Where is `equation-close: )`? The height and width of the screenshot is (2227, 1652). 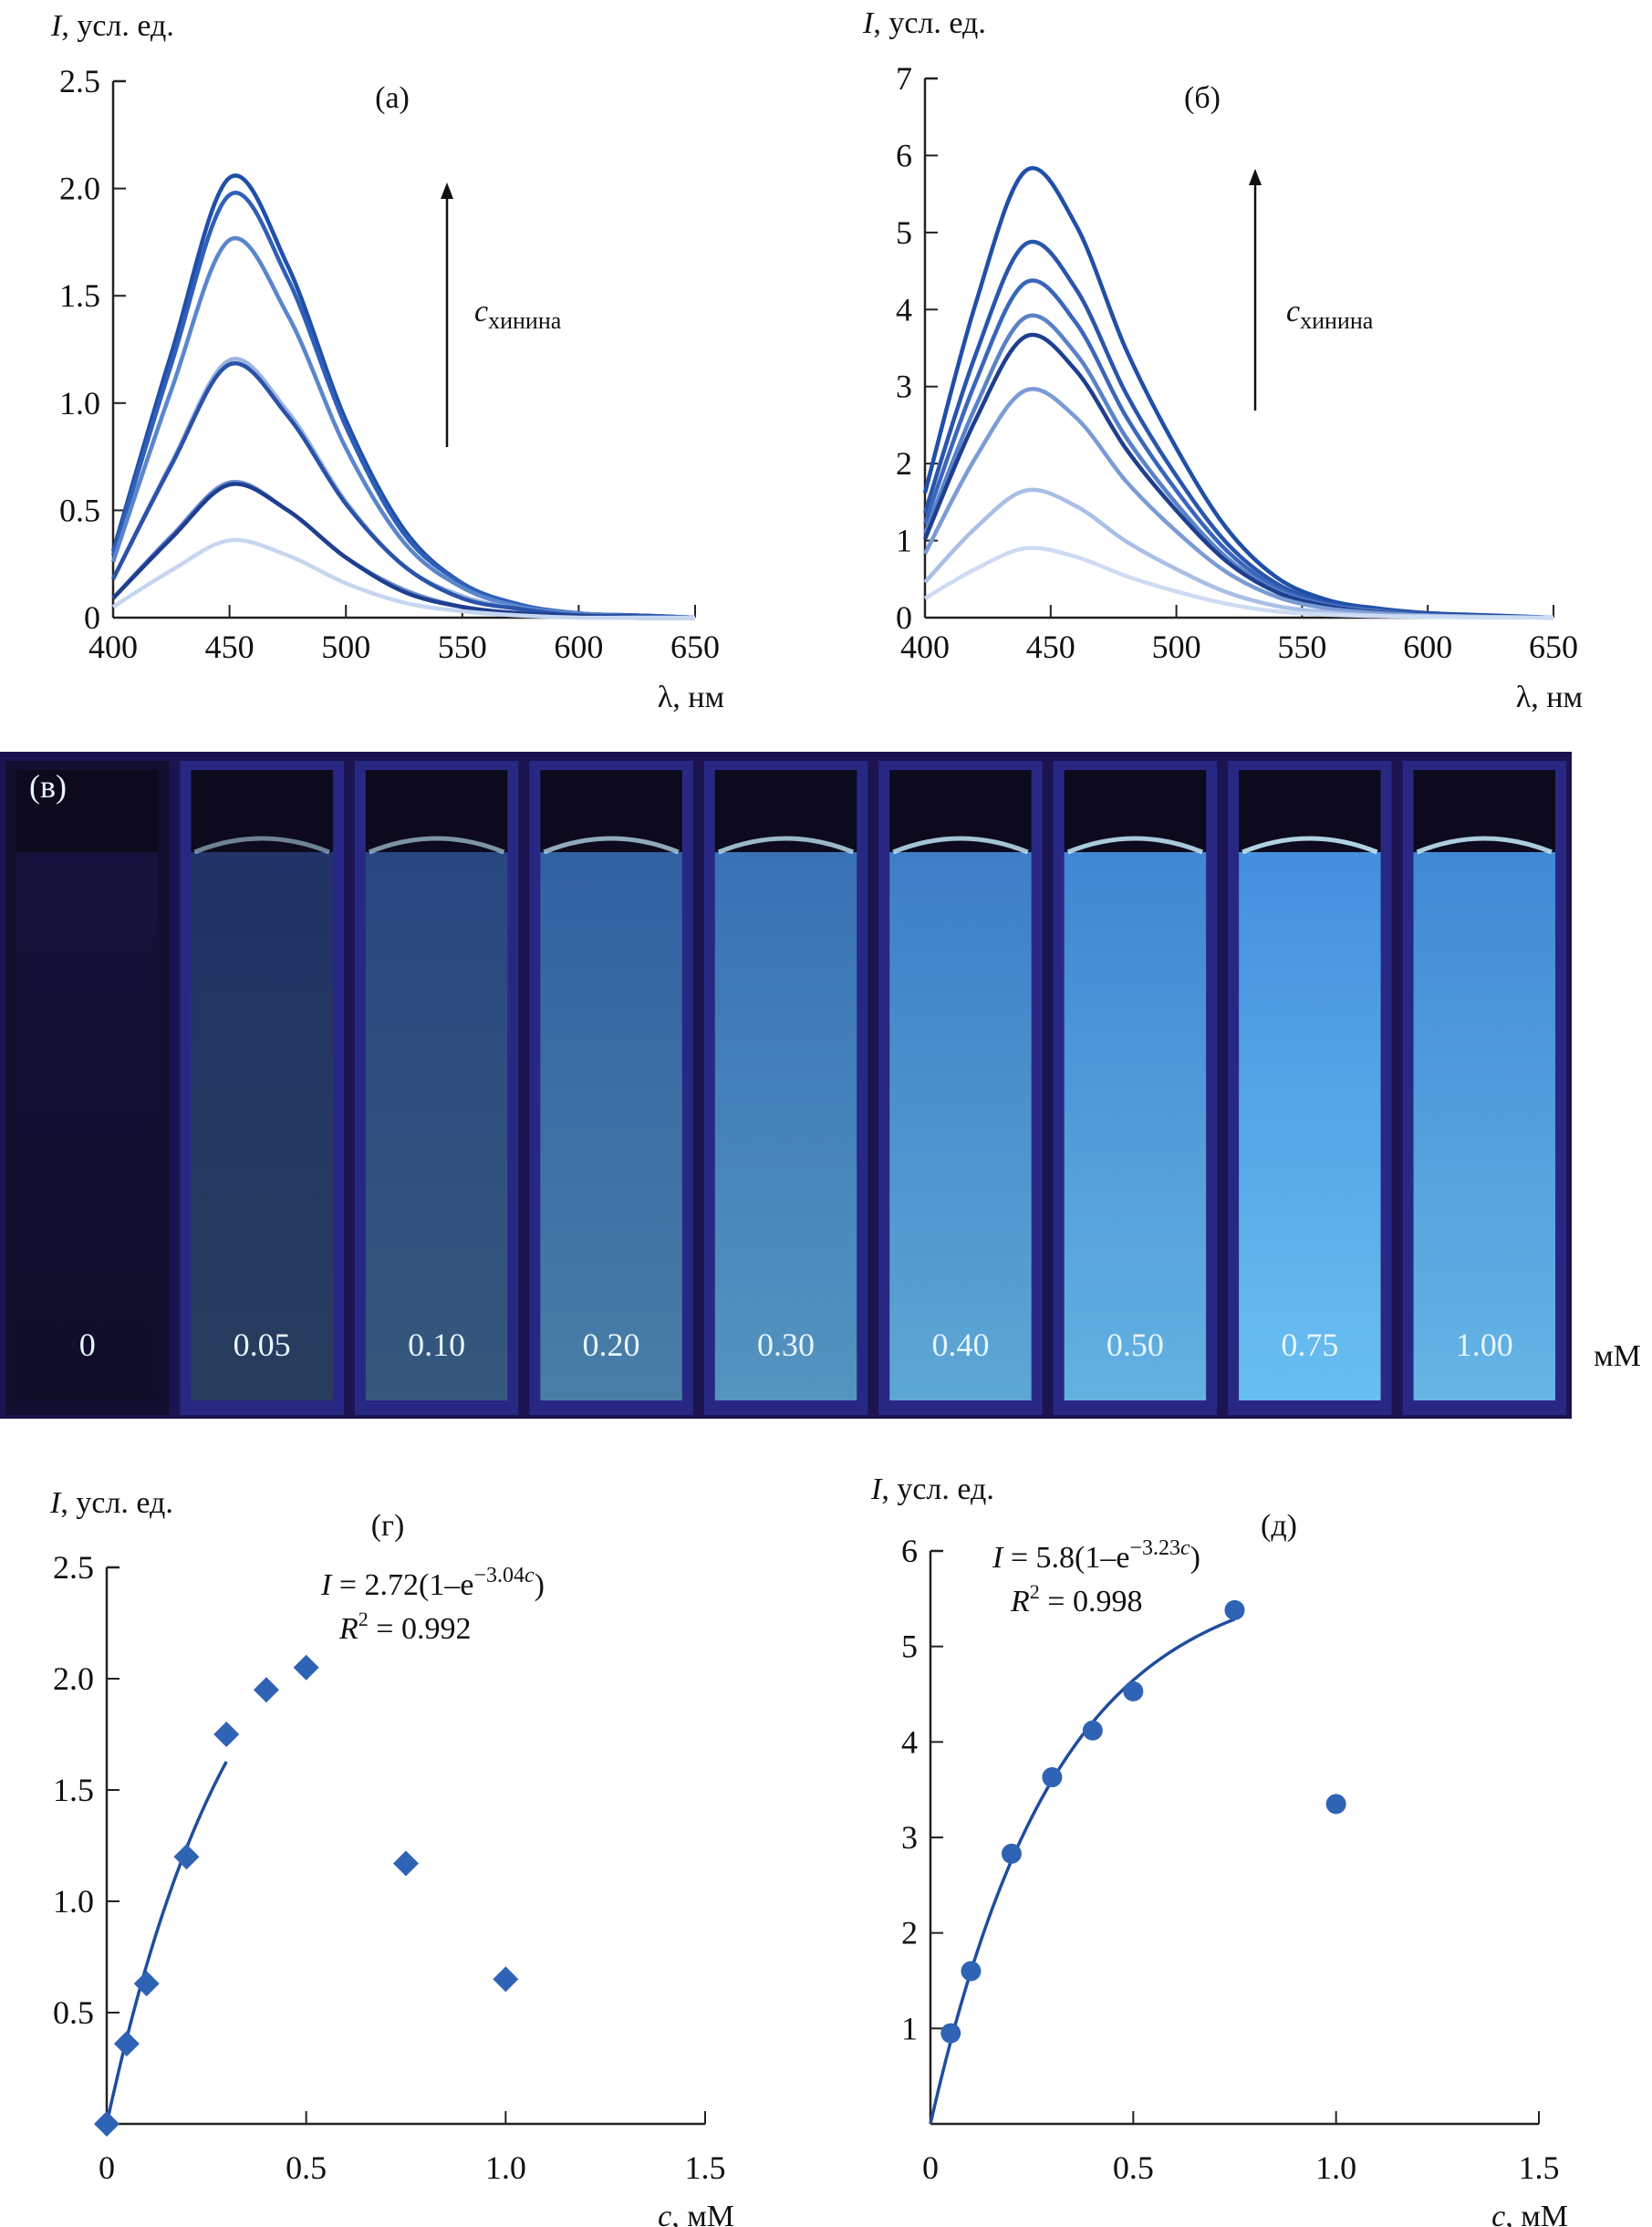 equation-close: ) is located at coordinates (1195, 1558).